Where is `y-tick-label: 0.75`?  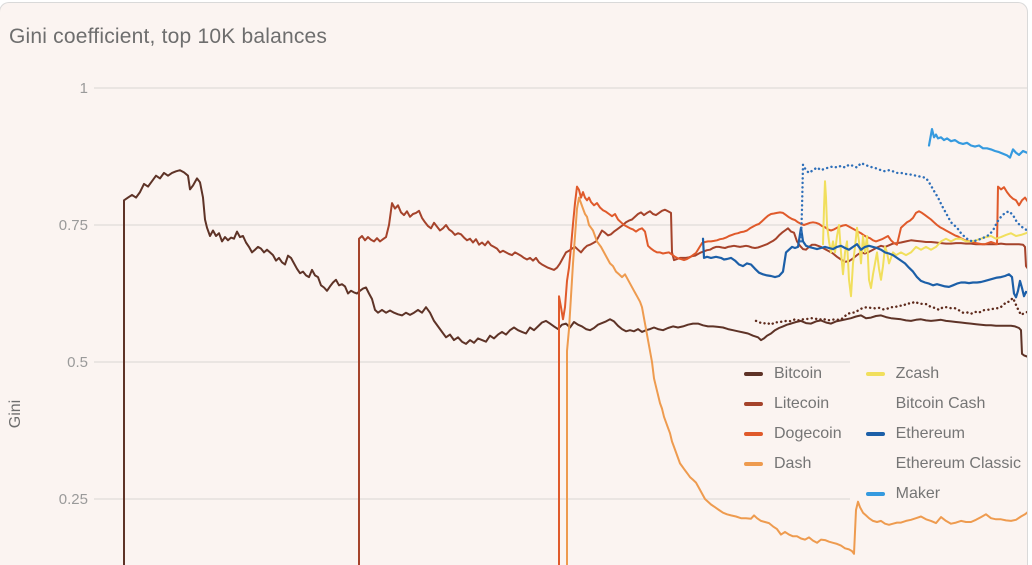
y-tick-label: 0.75 is located at coordinates (73, 225).